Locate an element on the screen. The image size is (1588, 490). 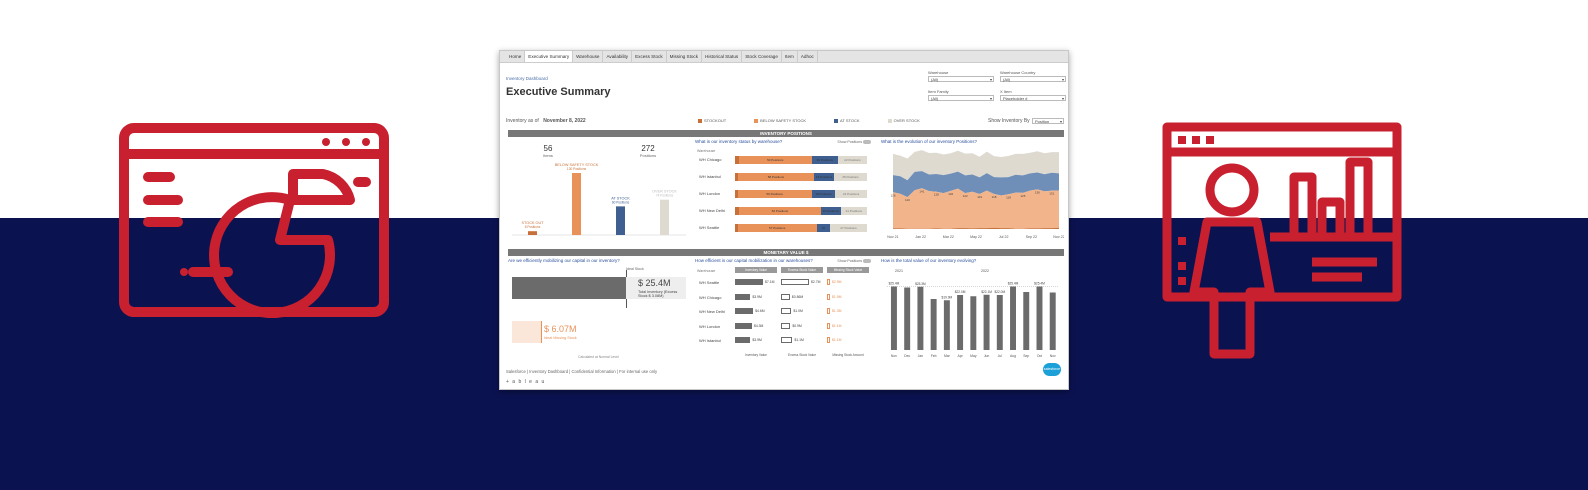
status-segment: 27 Positions is located at coordinates (848, 228).